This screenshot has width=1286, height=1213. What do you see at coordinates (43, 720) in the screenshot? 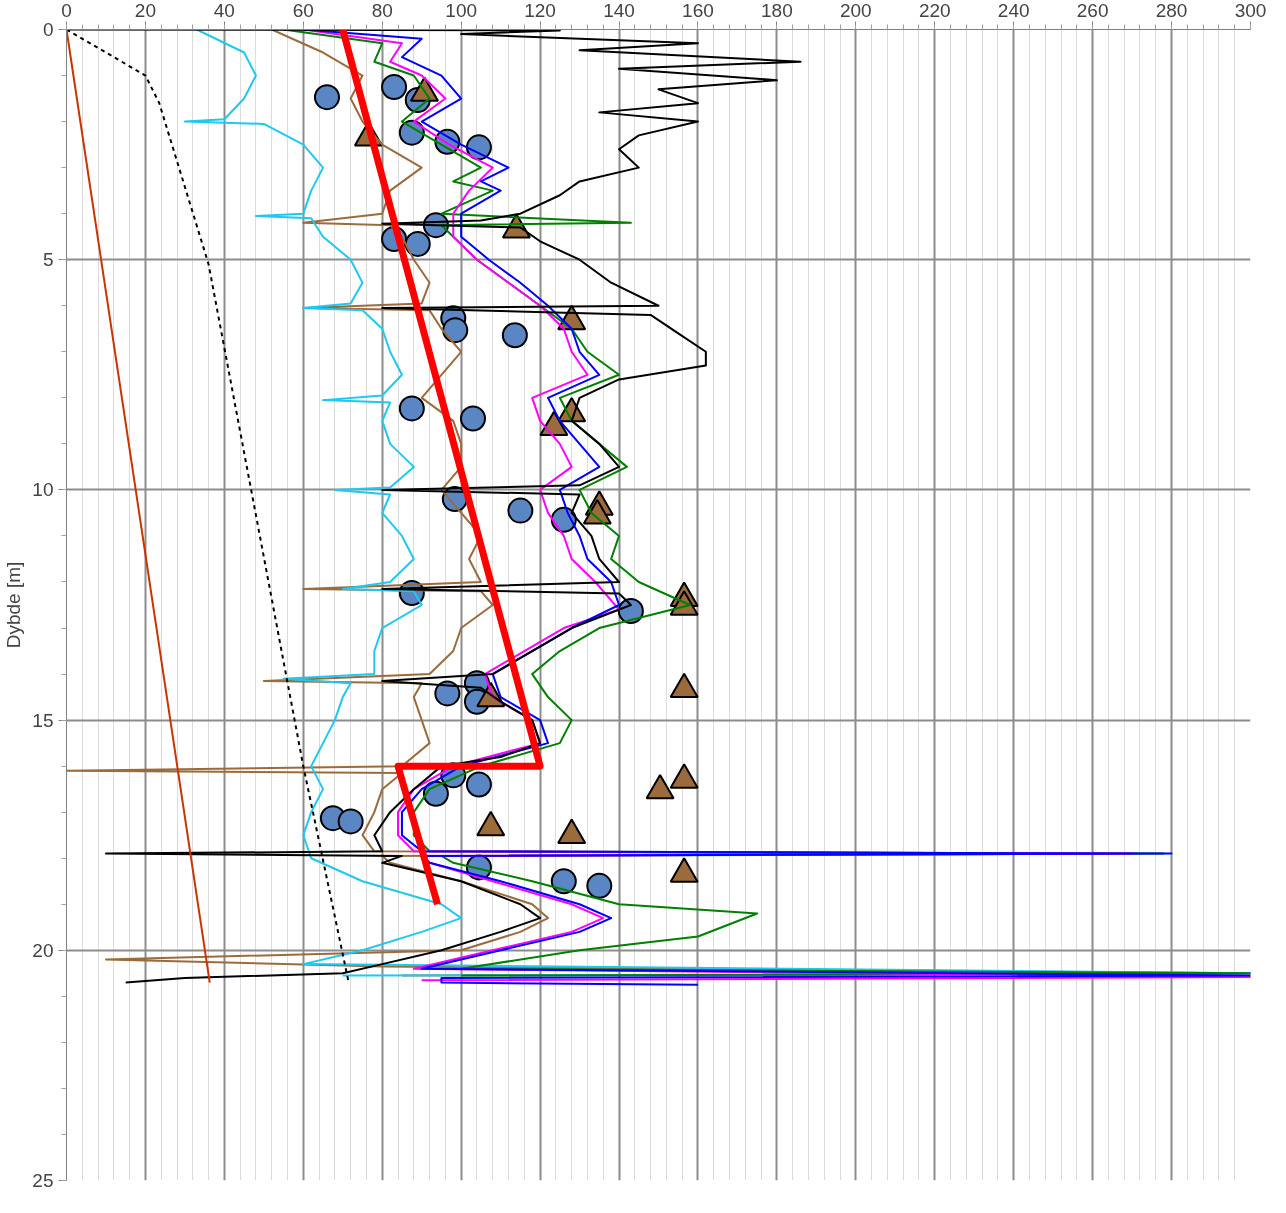
I see `y-tick-label: 15` at bounding box center [43, 720].